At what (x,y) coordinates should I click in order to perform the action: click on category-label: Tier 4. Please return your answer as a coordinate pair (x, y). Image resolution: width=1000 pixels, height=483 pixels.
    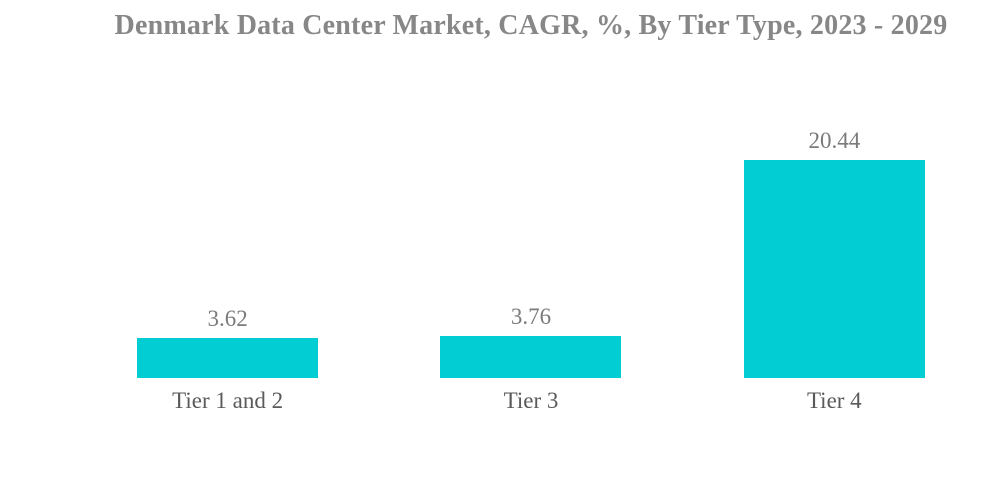
    Looking at the image, I should click on (834, 400).